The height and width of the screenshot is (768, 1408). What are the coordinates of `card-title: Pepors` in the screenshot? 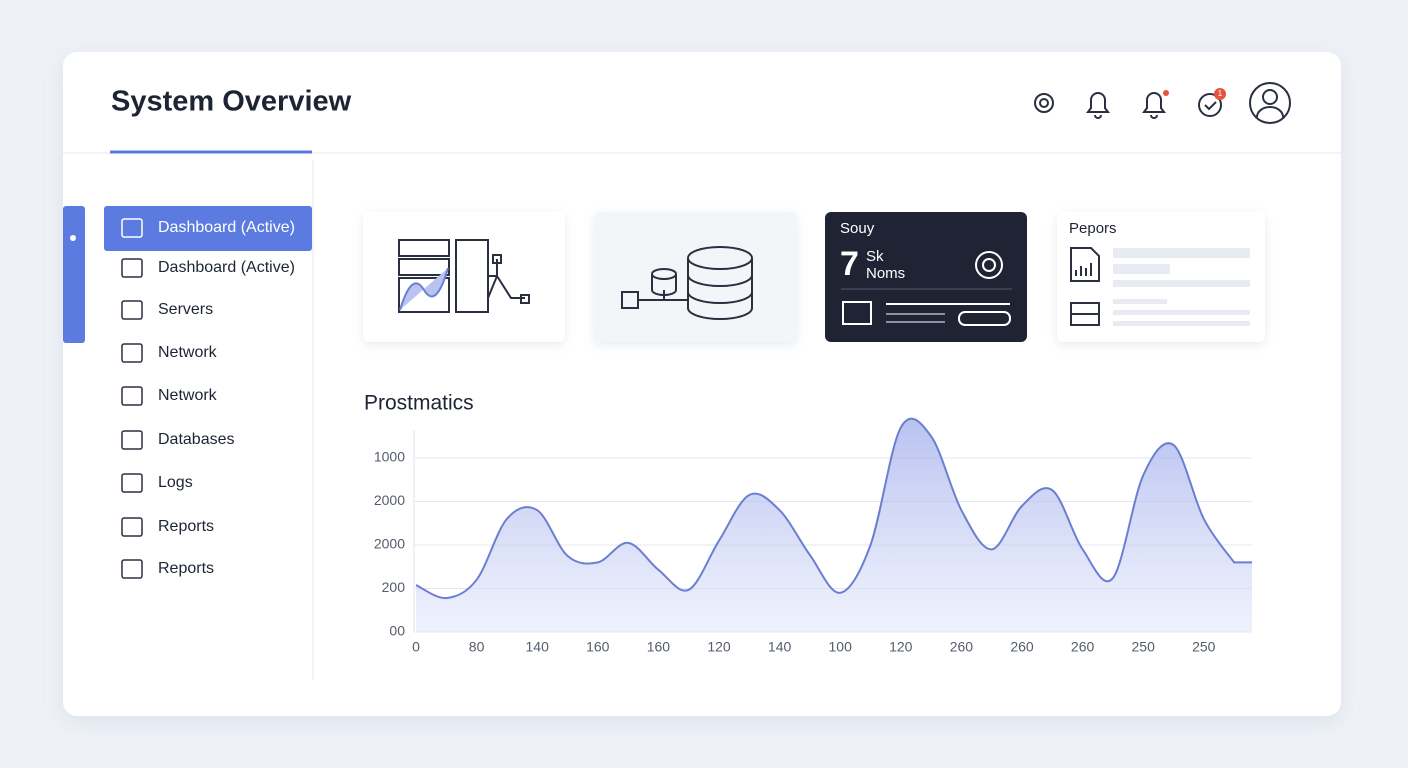 It's located at (1093, 228).